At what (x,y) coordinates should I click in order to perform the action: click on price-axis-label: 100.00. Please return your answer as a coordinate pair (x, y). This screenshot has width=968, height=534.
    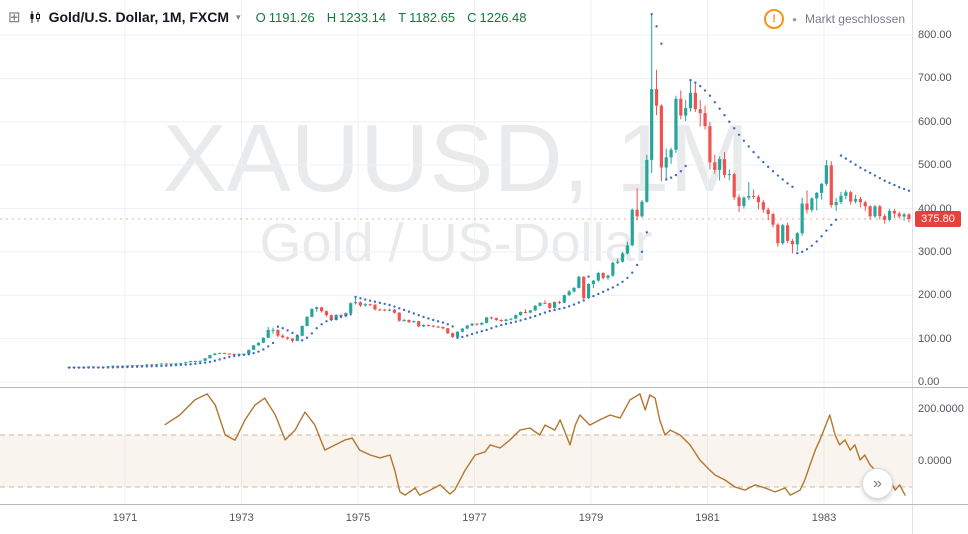
    Looking at the image, I should click on (935, 338).